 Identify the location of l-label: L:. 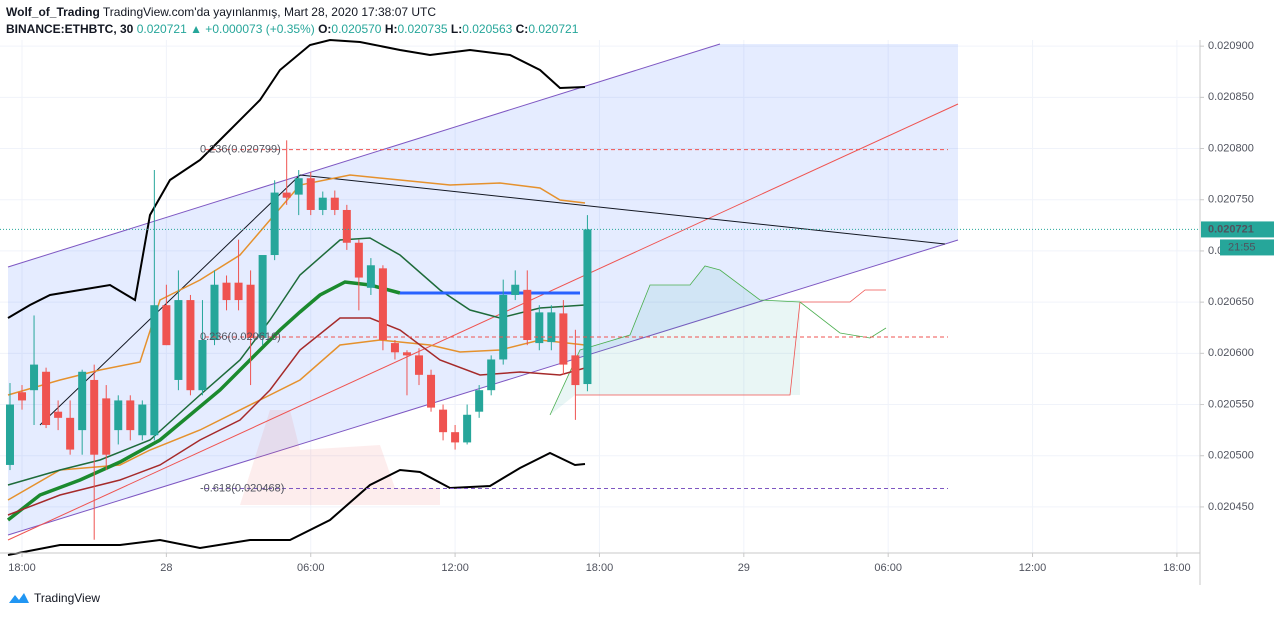
(456, 29).